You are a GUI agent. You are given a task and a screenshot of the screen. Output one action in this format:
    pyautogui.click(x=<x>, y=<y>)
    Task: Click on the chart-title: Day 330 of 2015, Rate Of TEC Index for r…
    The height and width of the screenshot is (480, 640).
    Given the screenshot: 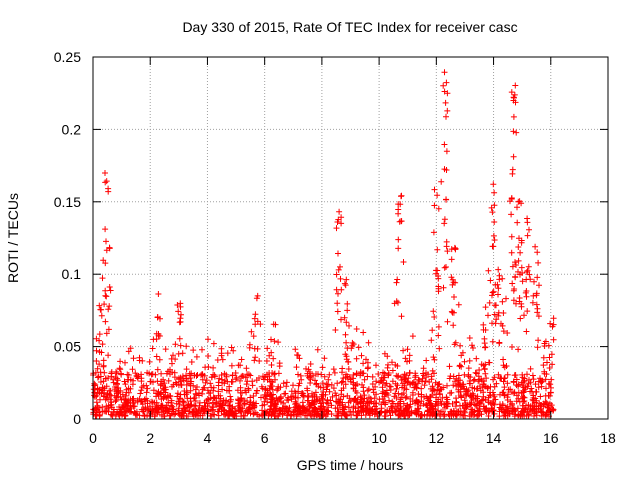 What is the action you would take?
    pyautogui.click(x=349, y=27)
    